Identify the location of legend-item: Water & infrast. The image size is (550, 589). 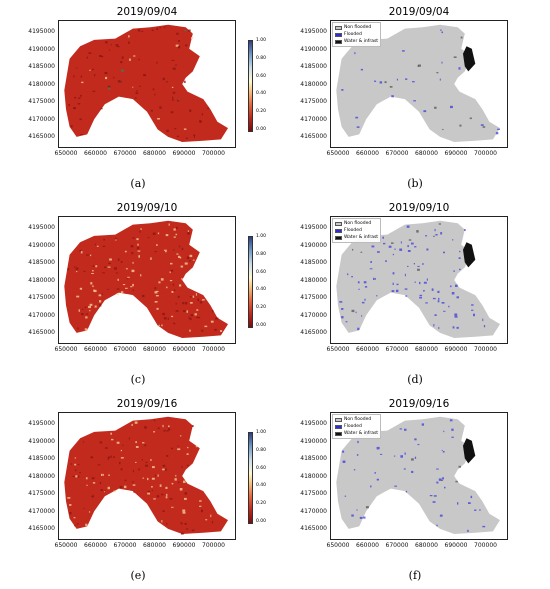
(356, 433).